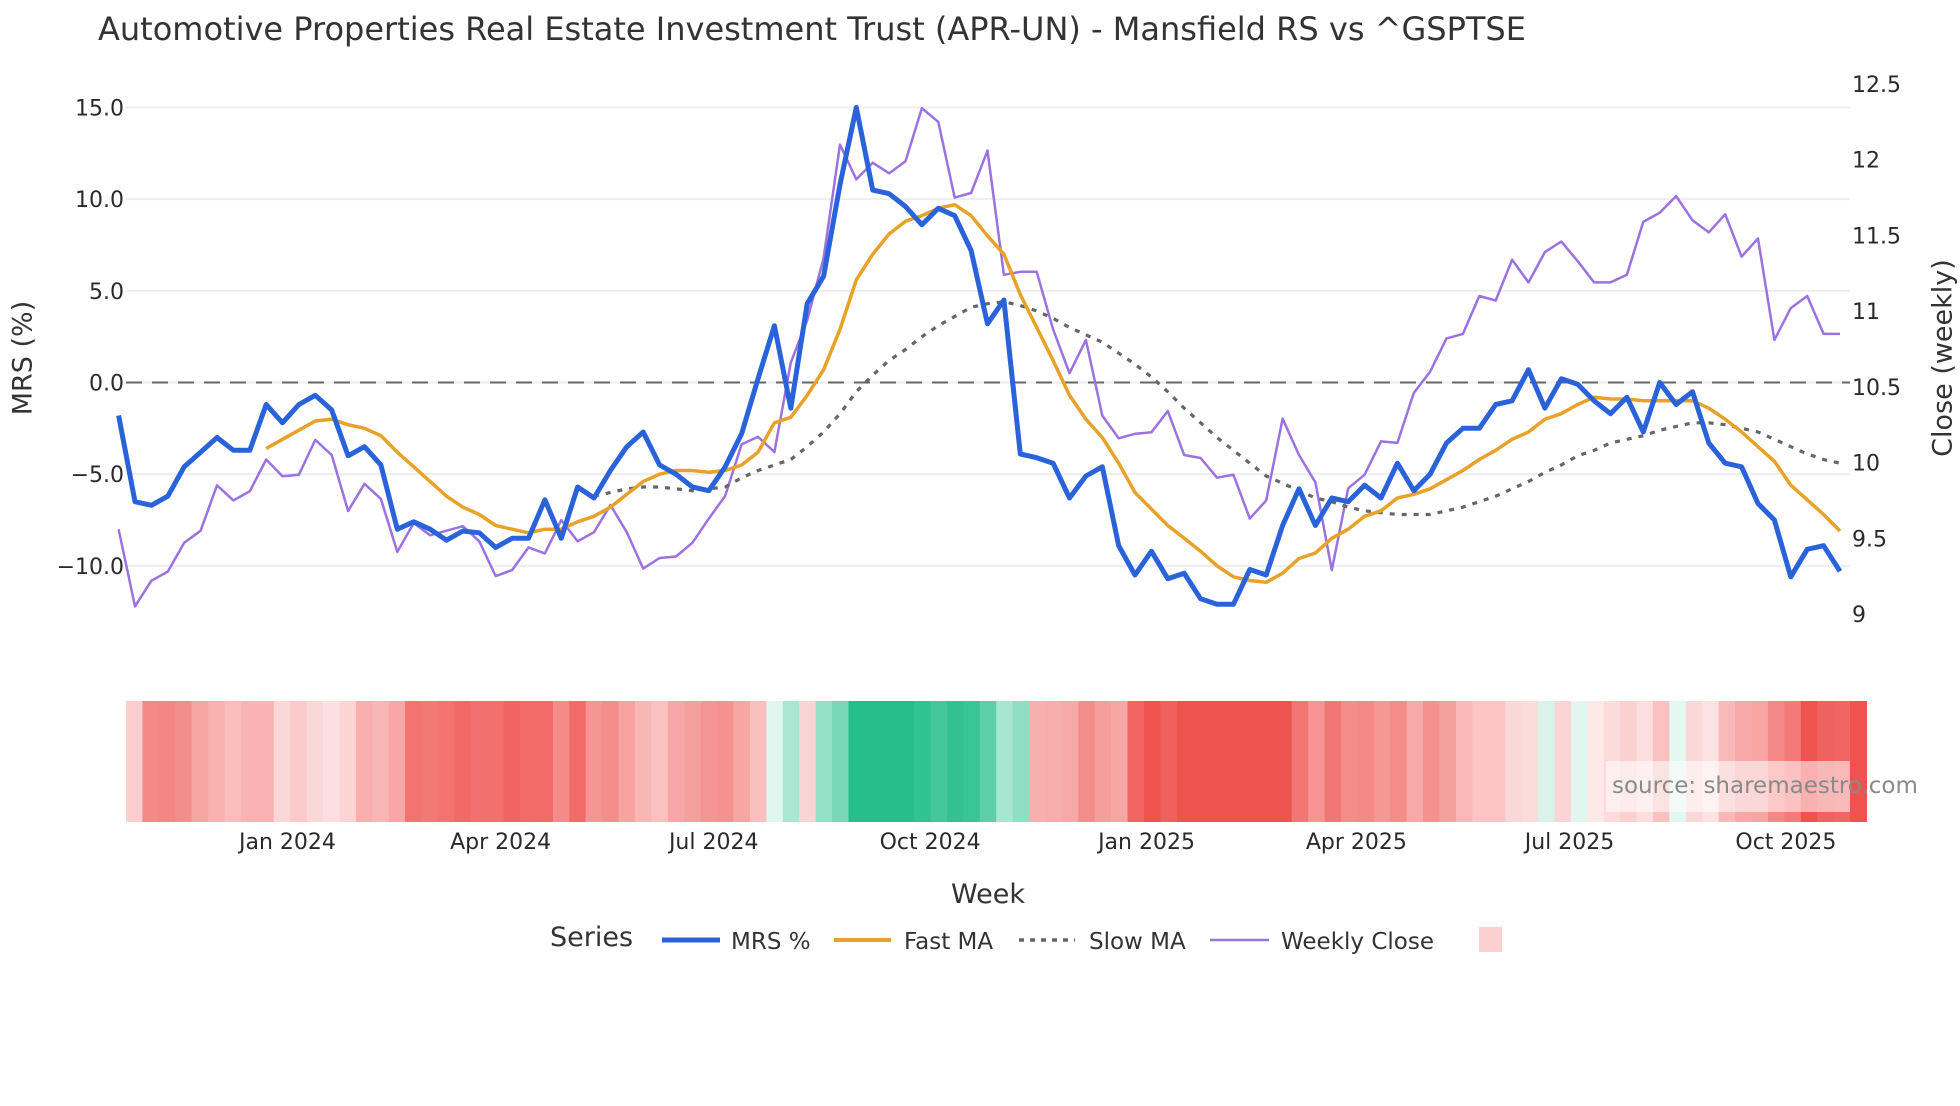 The height and width of the screenshot is (1106, 1960). I want to click on watermark-box, so click(1728, 786).